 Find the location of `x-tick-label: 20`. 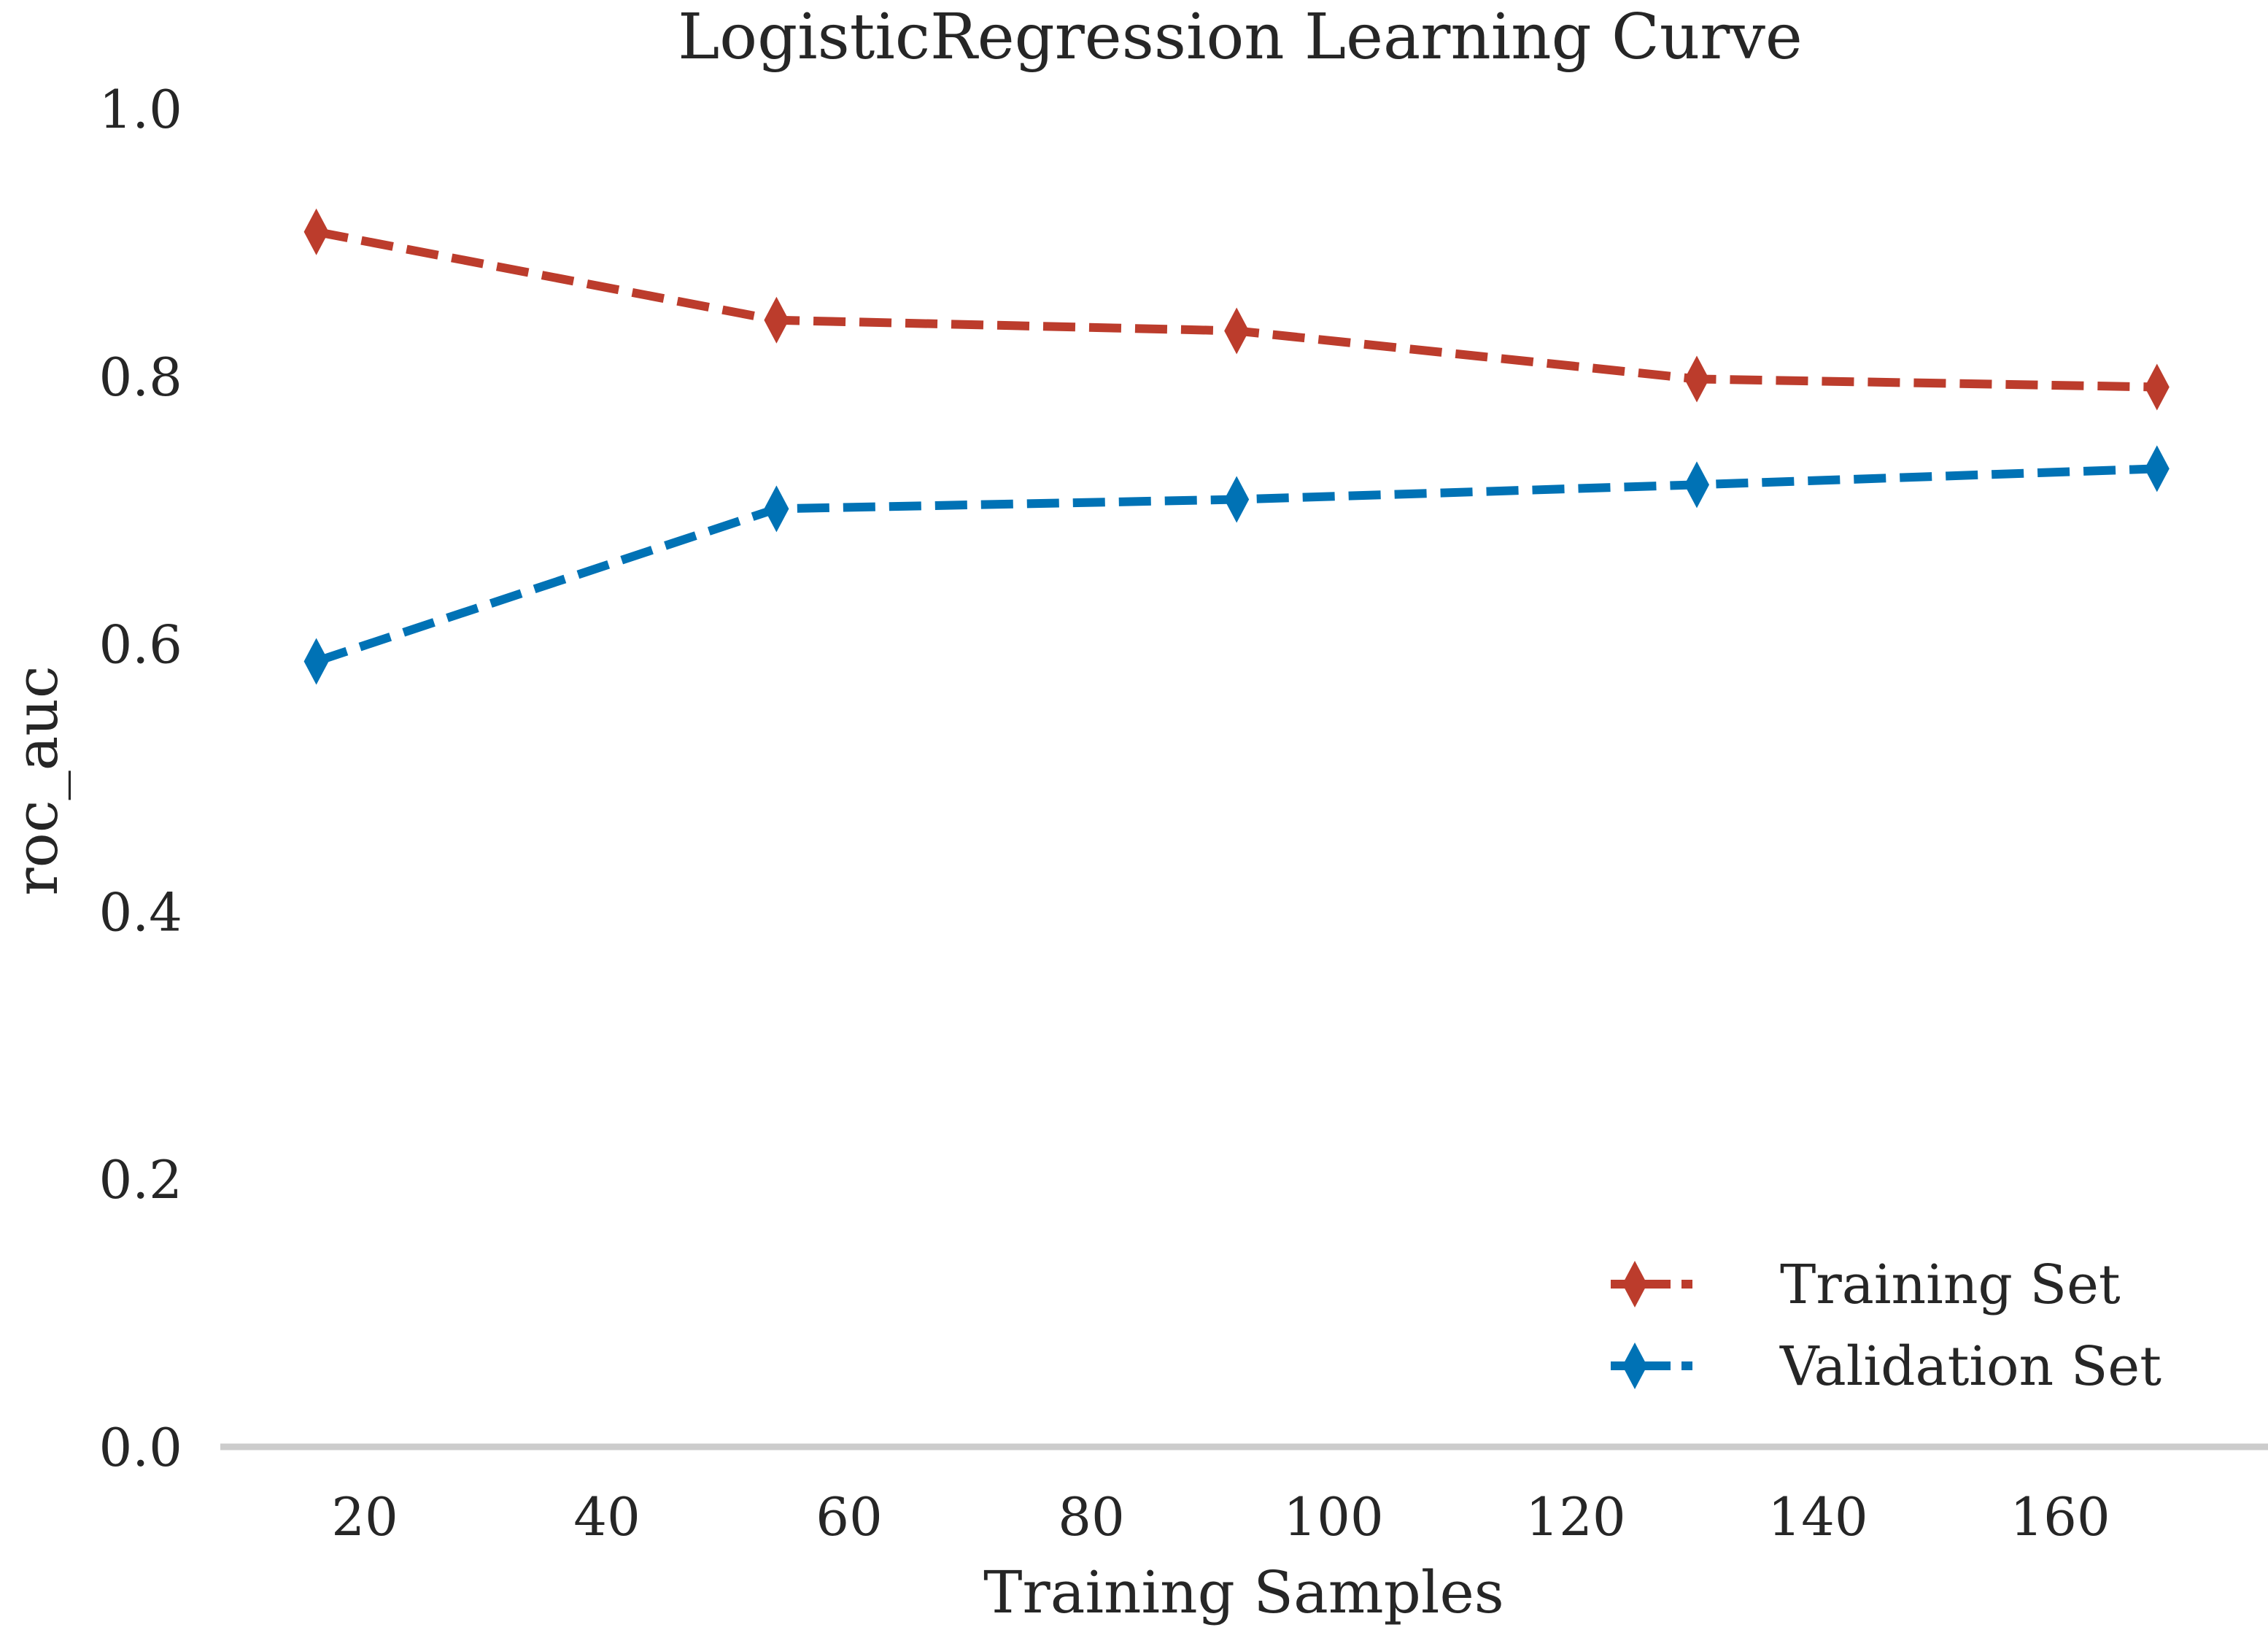

x-tick-label: 20 is located at coordinates (364, 1517).